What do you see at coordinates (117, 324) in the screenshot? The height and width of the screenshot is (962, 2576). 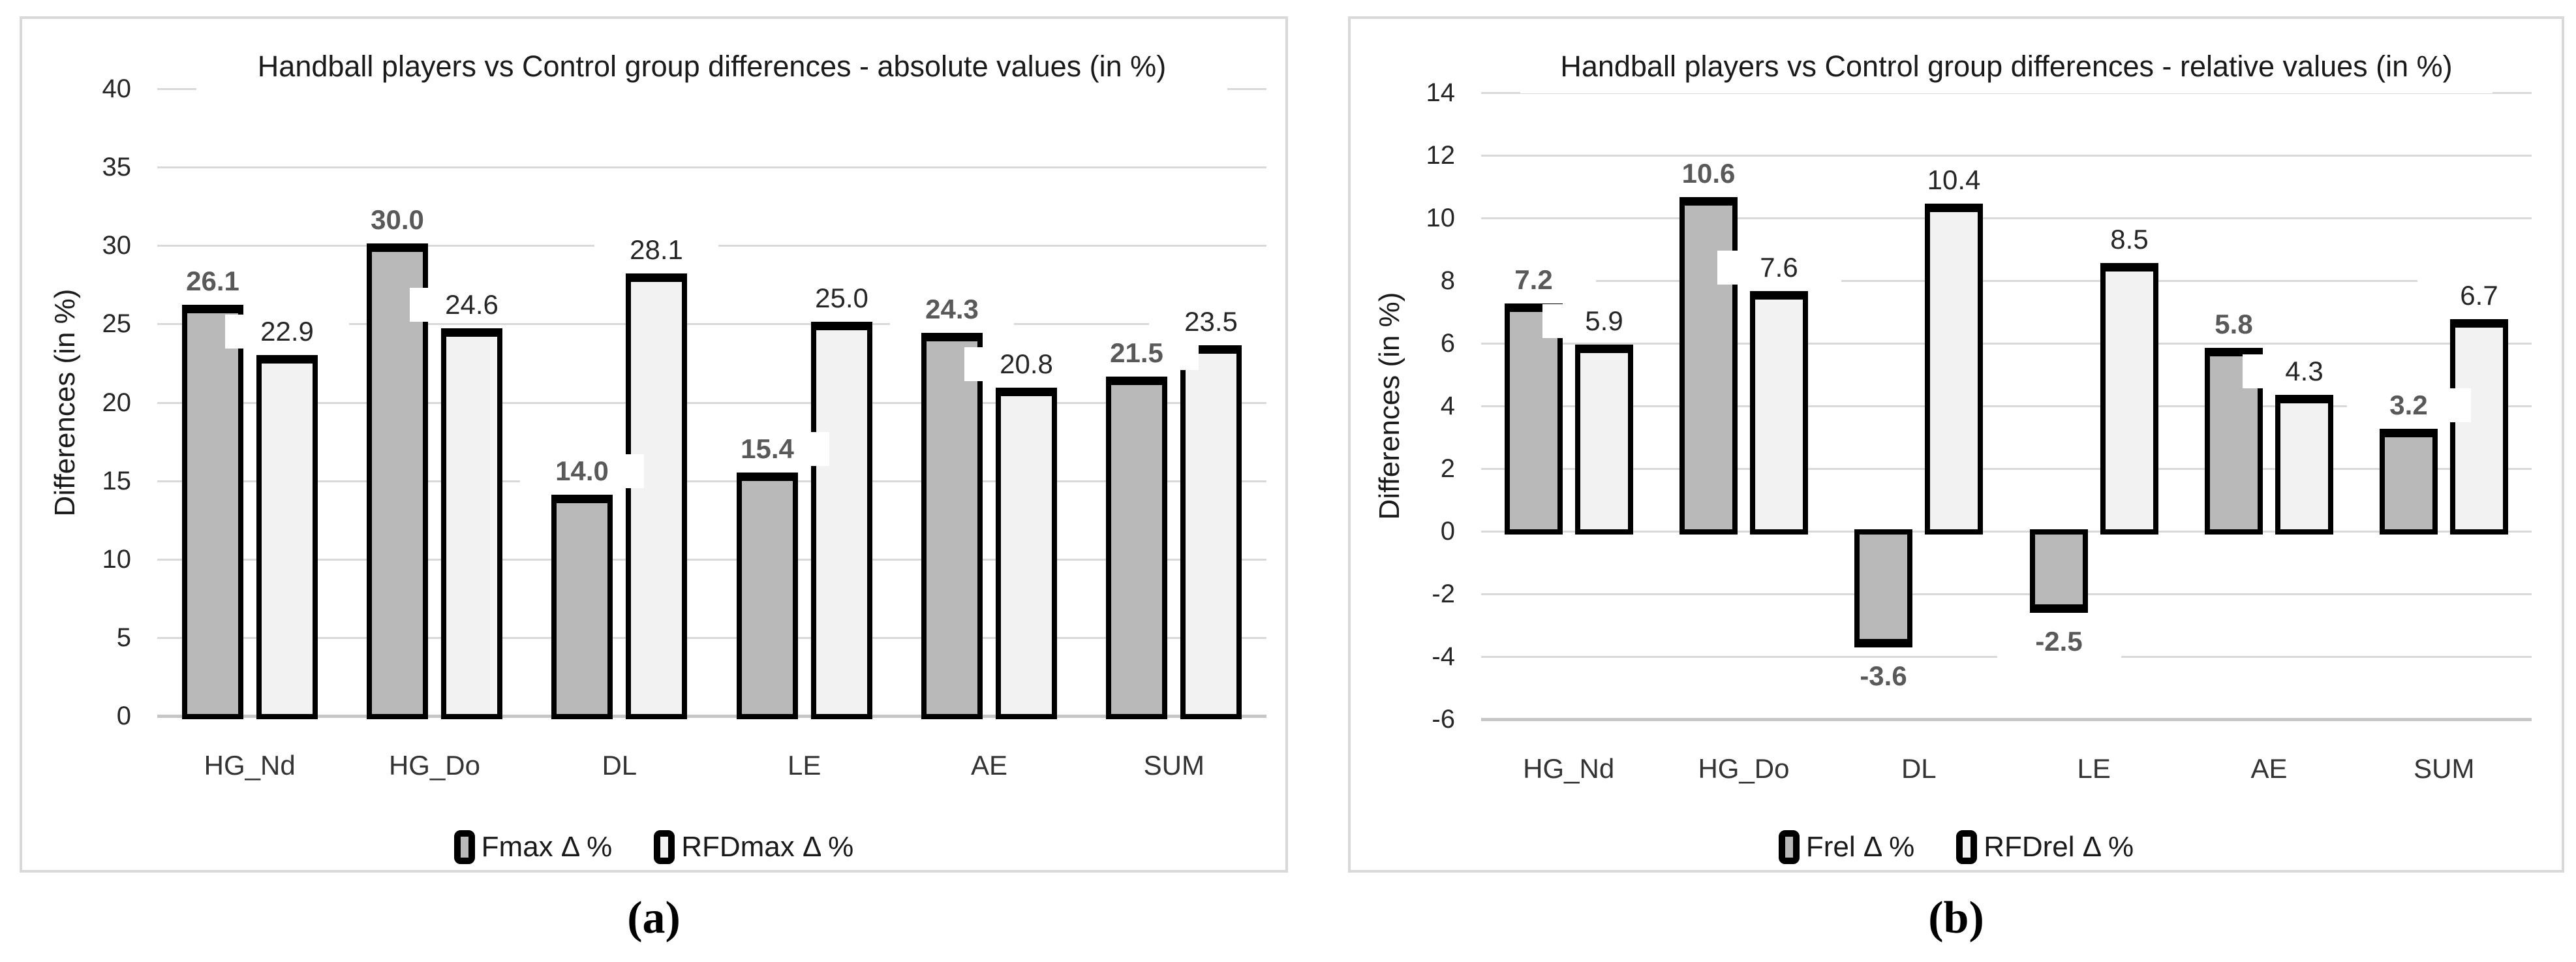 I see `y-tick-label-25: 25` at bounding box center [117, 324].